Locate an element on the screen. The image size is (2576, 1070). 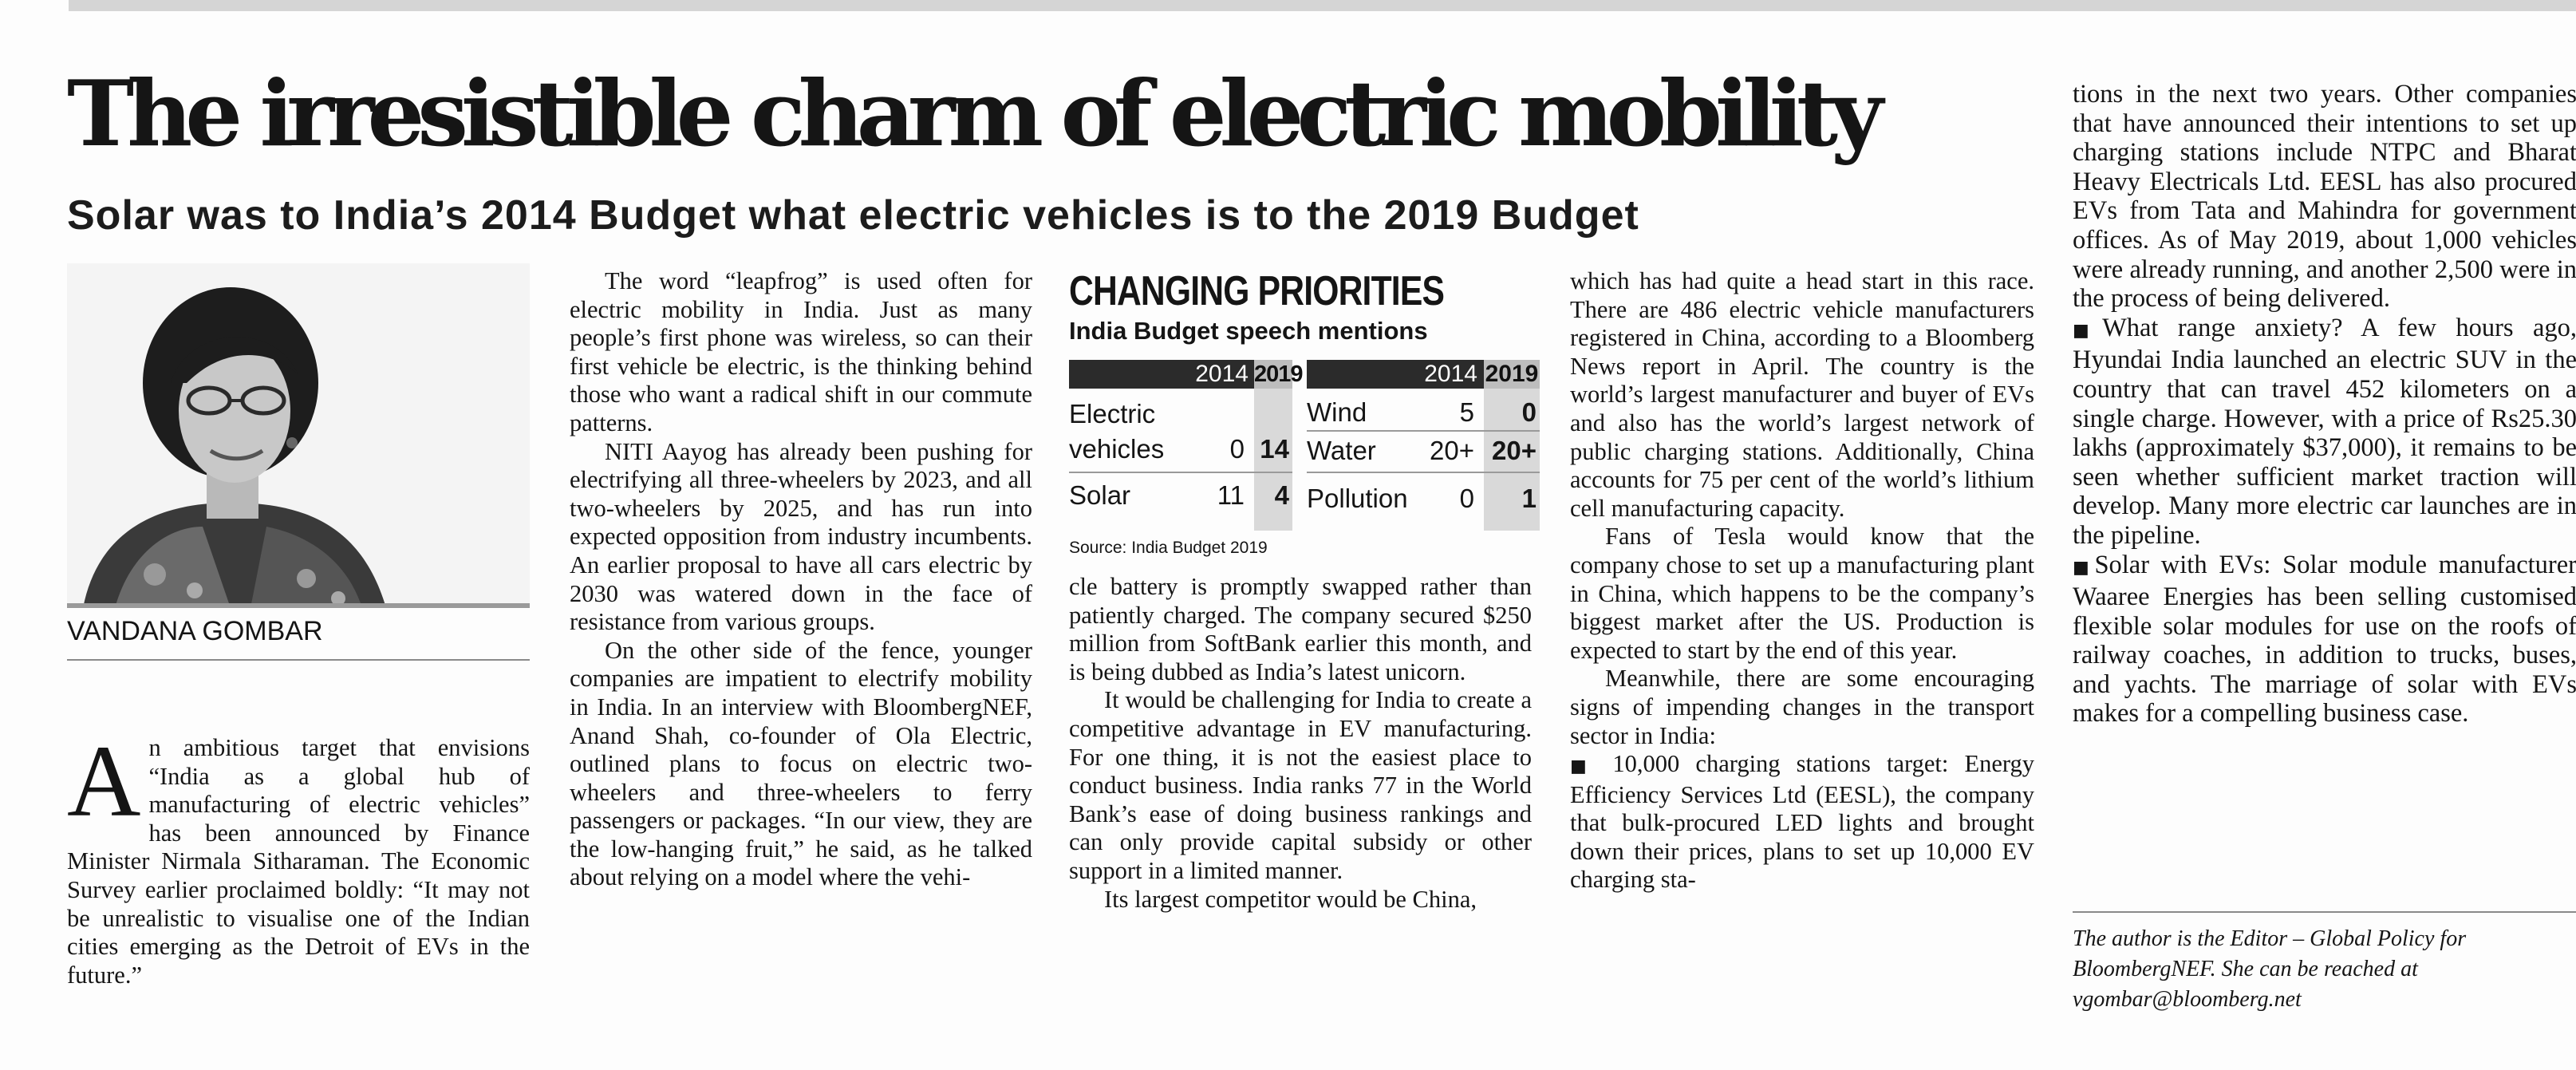
col3-paragraph-3: Its largest competitor would be China, is located at coordinates (1291, 899).